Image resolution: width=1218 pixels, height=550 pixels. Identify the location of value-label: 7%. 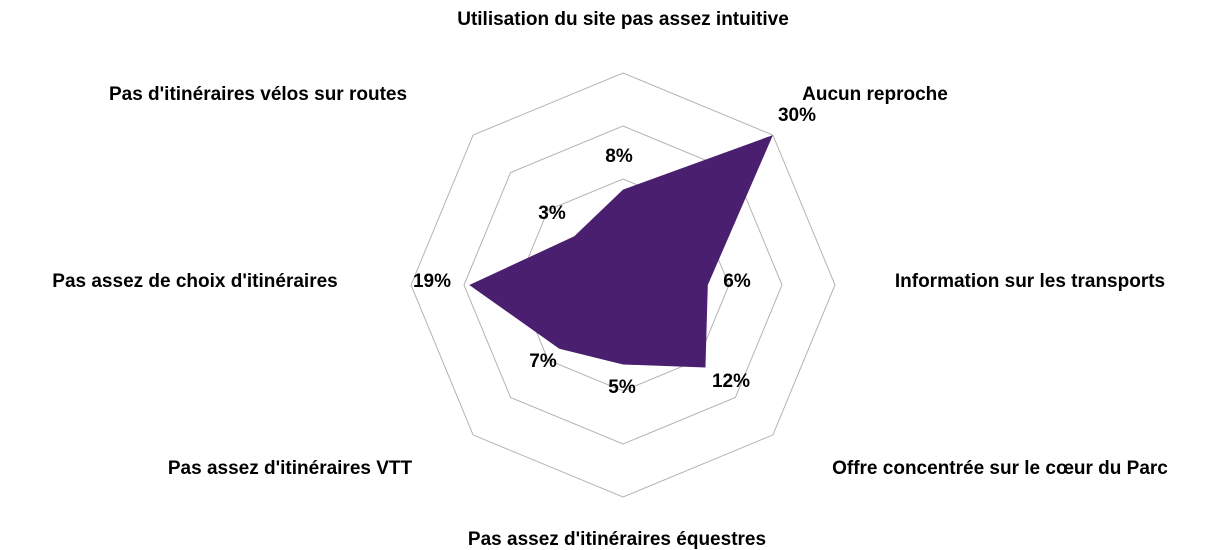
(543, 361).